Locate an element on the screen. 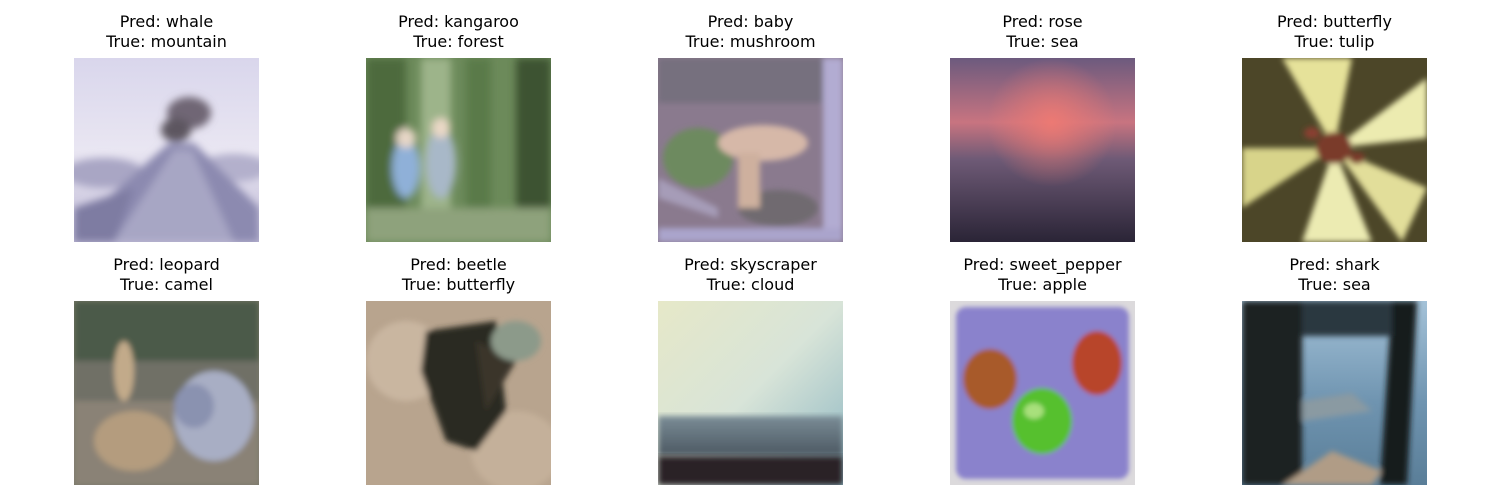  cell-title: Pred: sweet_pepper True: apple is located at coordinates (1042, 275).